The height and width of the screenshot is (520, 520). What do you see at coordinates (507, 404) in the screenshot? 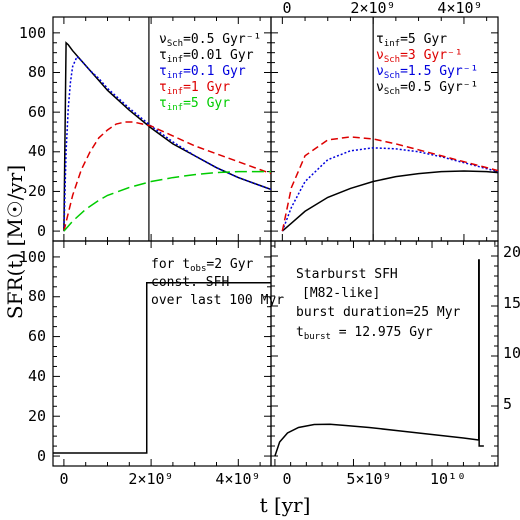
I see `right-y-tick-label: 5` at bounding box center [507, 404].